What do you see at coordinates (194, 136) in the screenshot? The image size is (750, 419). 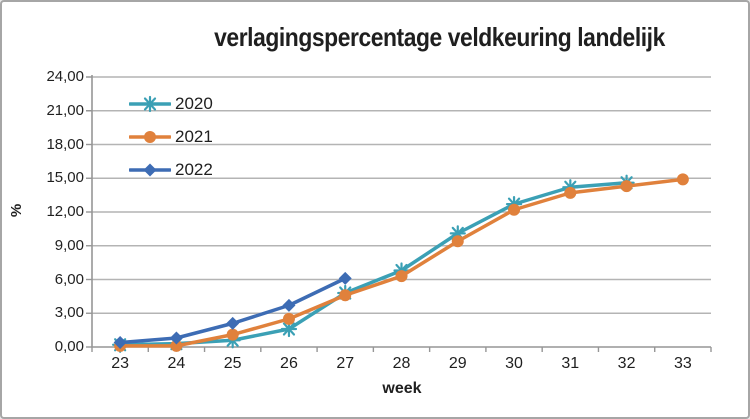 I see `legend-label: 2021` at bounding box center [194, 136].